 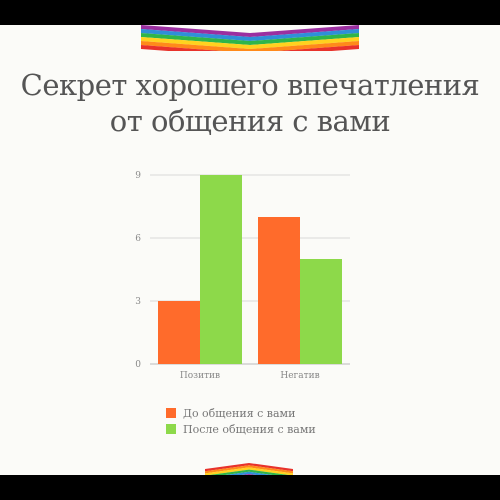 I want to click on x-tick-label: Негатив, so click(x=299, y=376).